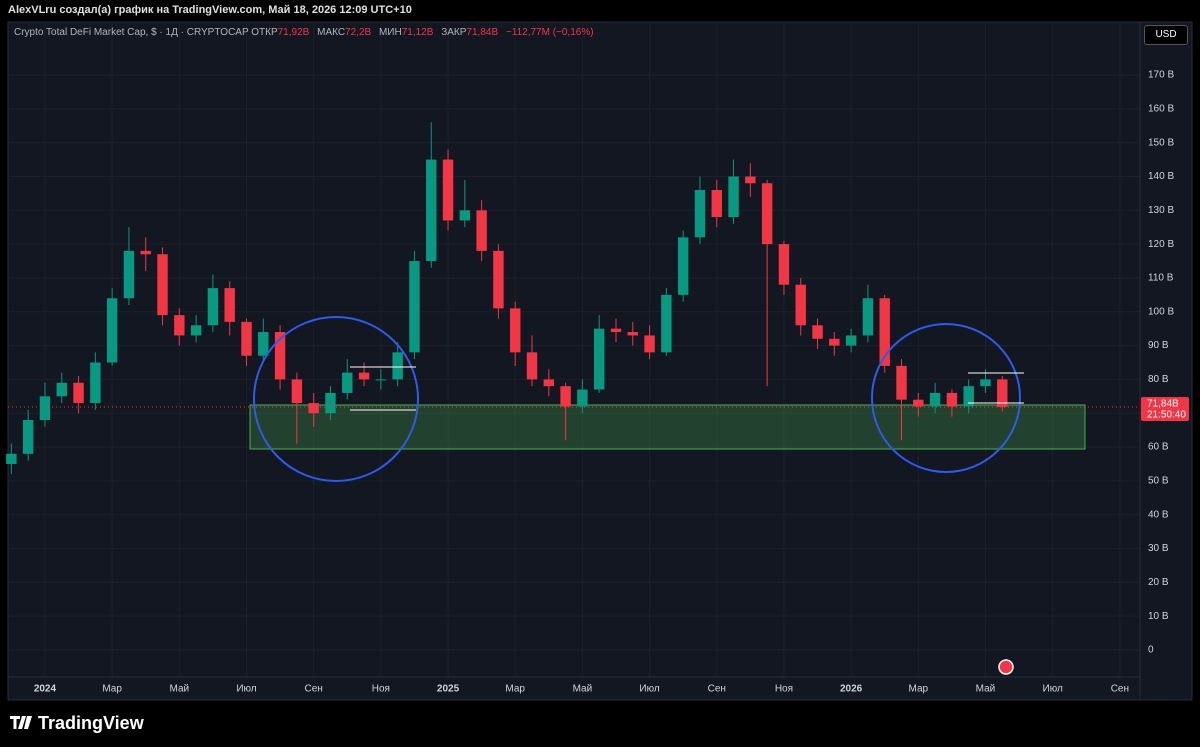 The image size is (1200, 747). I want to click on x-tick-label: 2025, so click(448, 689).